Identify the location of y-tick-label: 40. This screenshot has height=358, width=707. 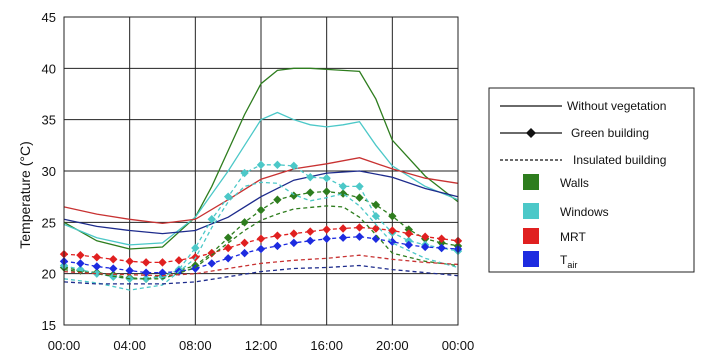
(49, 68).